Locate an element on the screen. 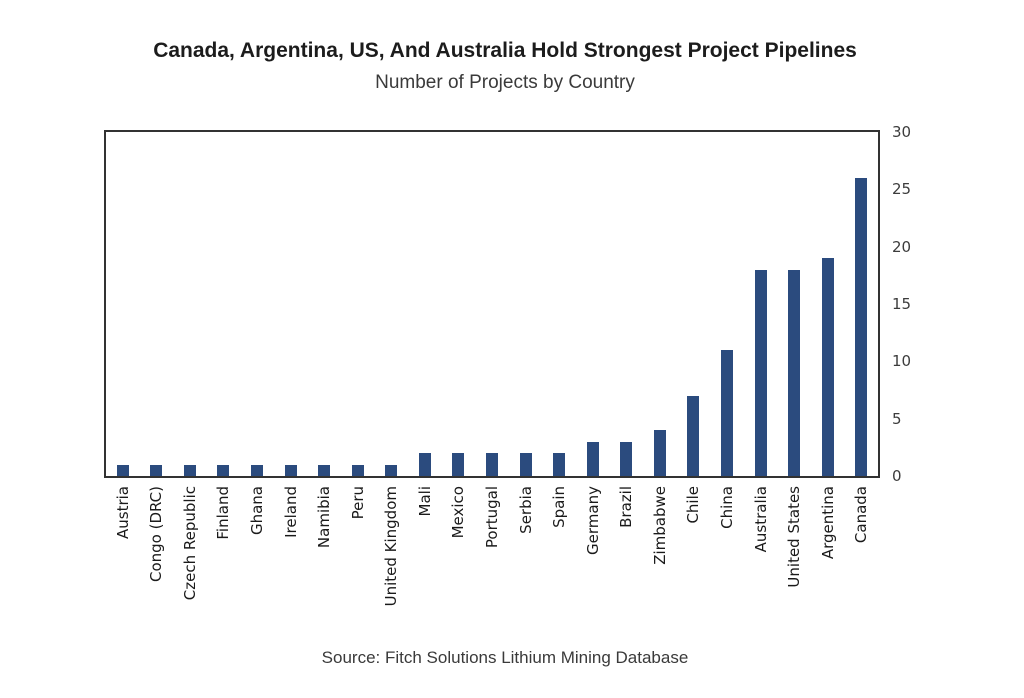  bar-united-states is located at coordinates (794, 372).